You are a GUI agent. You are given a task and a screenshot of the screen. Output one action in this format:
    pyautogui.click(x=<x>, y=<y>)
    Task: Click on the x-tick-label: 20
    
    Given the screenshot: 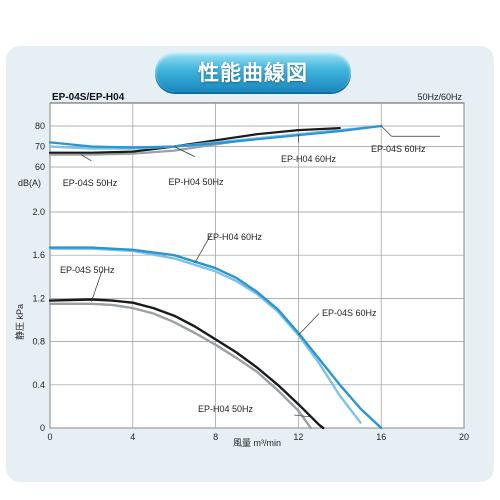 What is the action you would take?
    pyautogui.click(x=464, y=437)
    